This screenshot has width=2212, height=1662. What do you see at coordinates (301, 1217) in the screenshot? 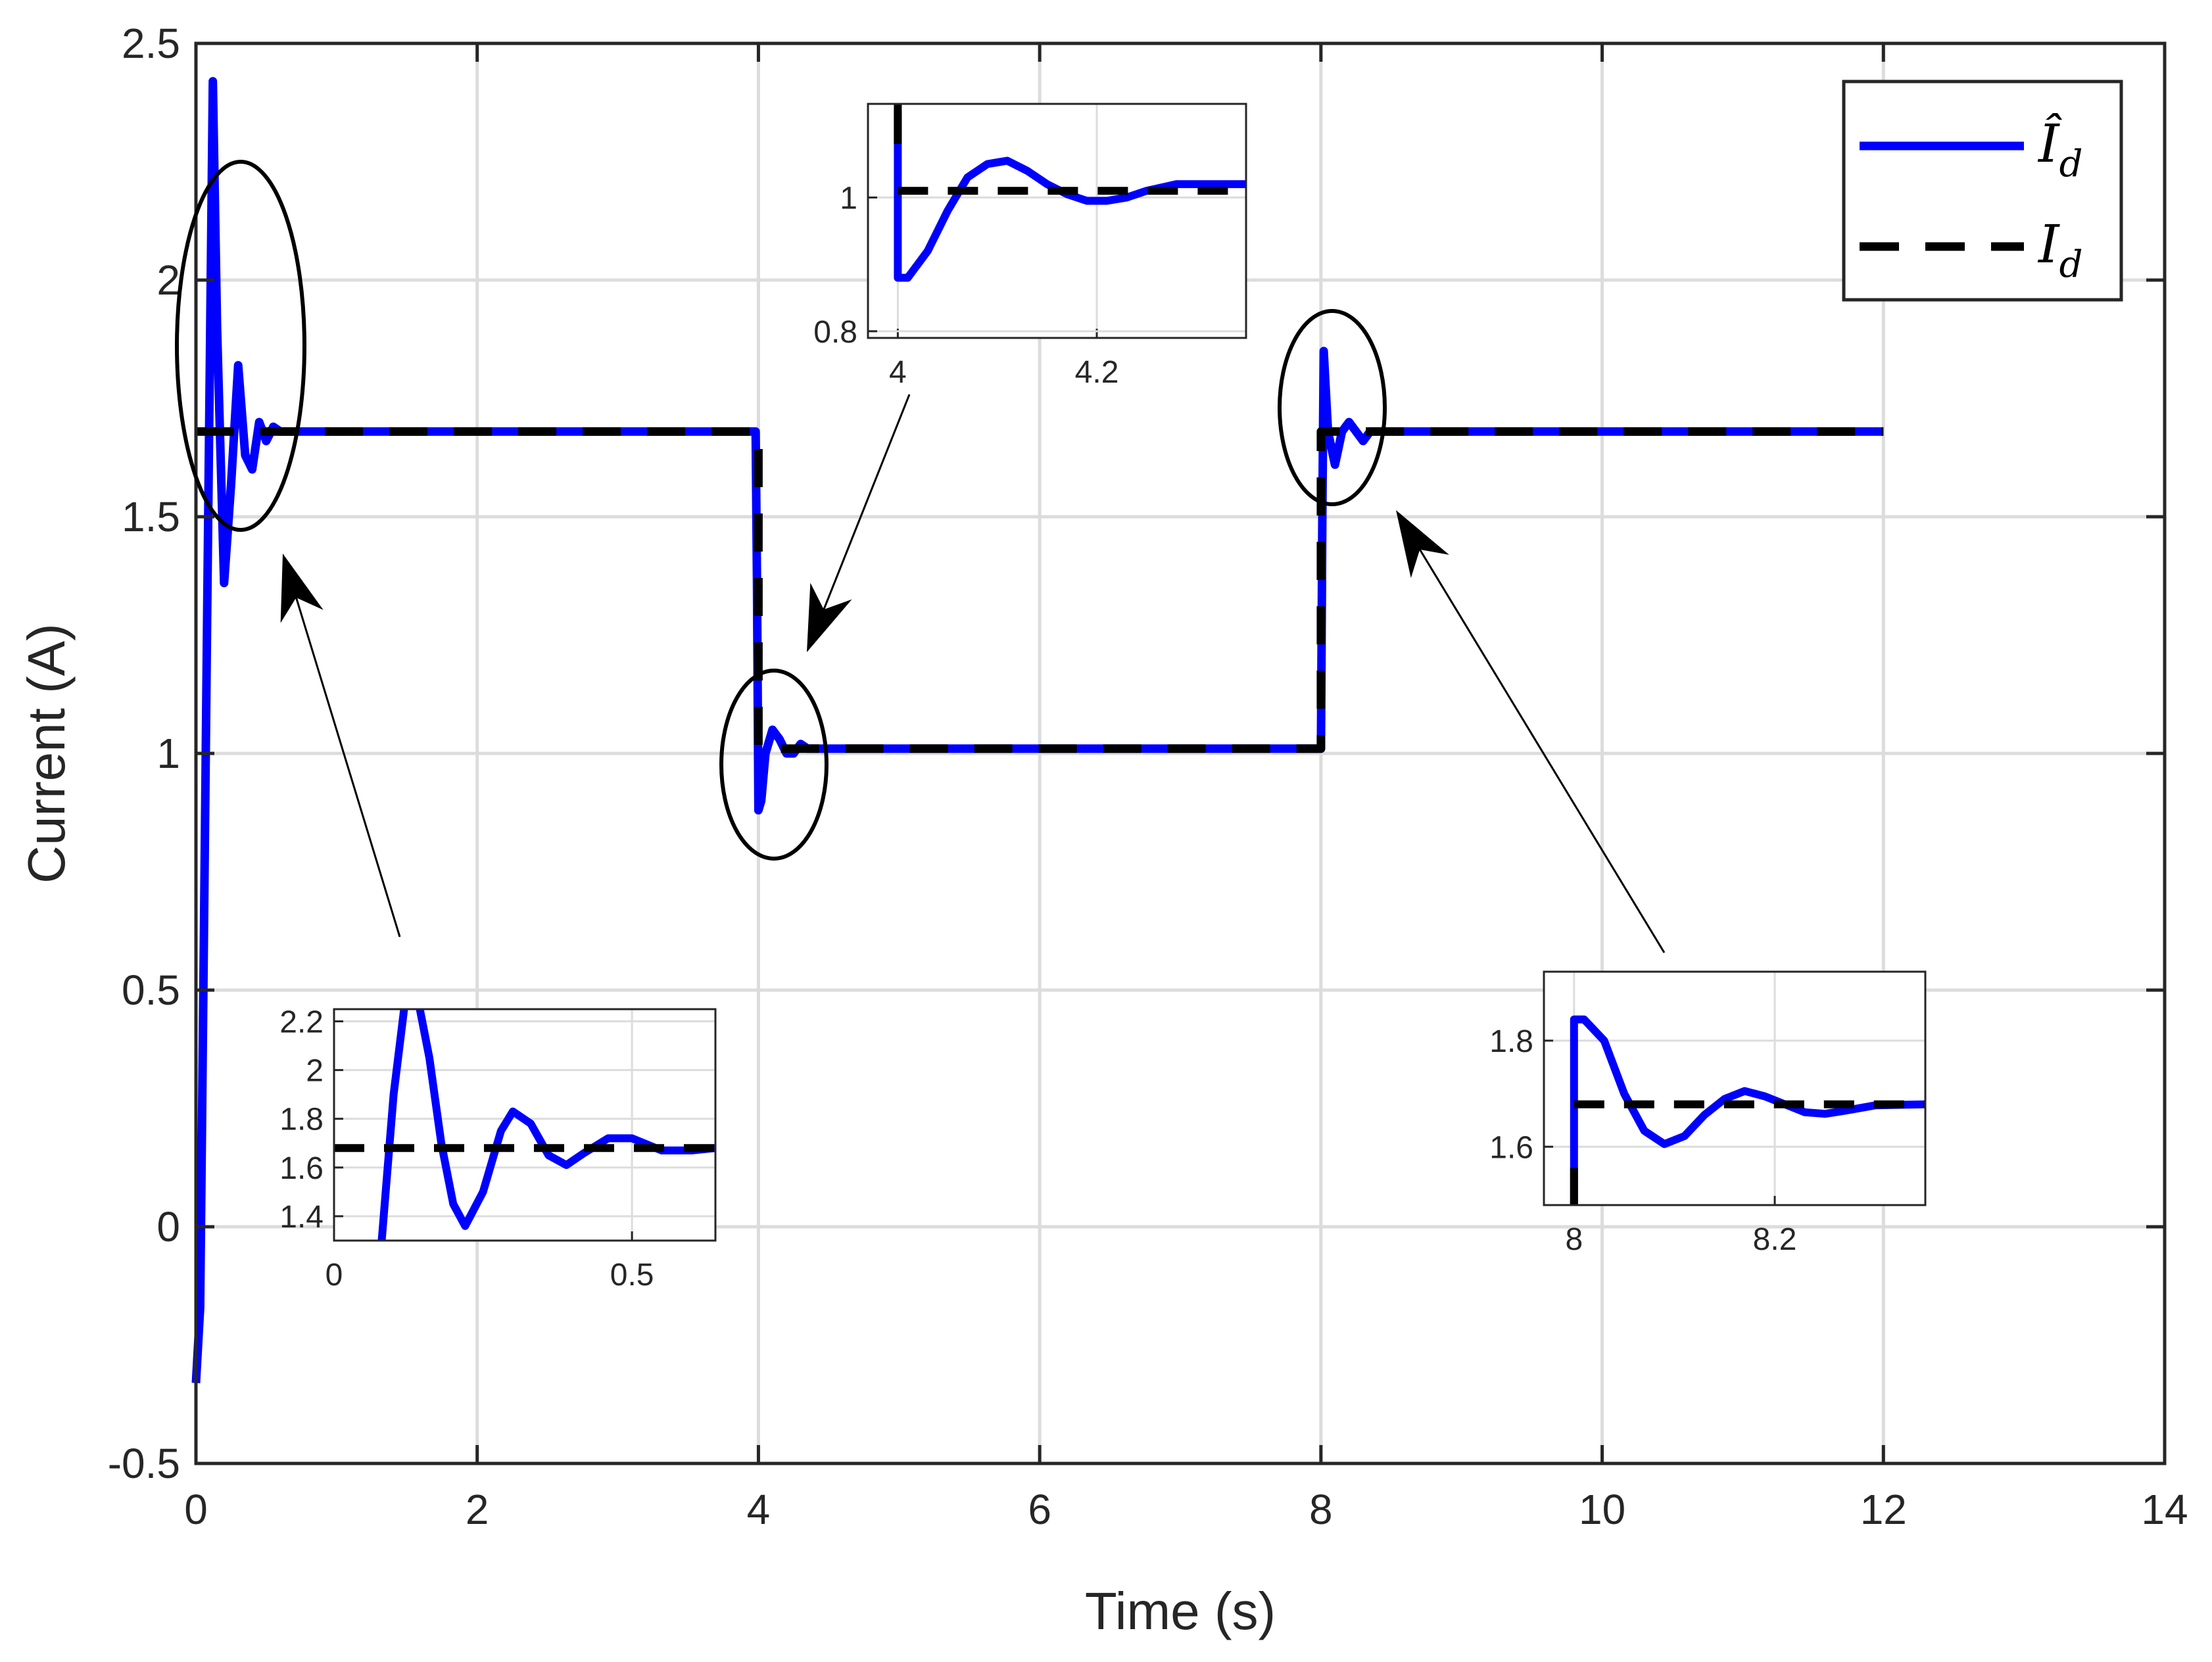
I see `inset-y-tick-label: 1.4` at bounding box center [301, 1217].